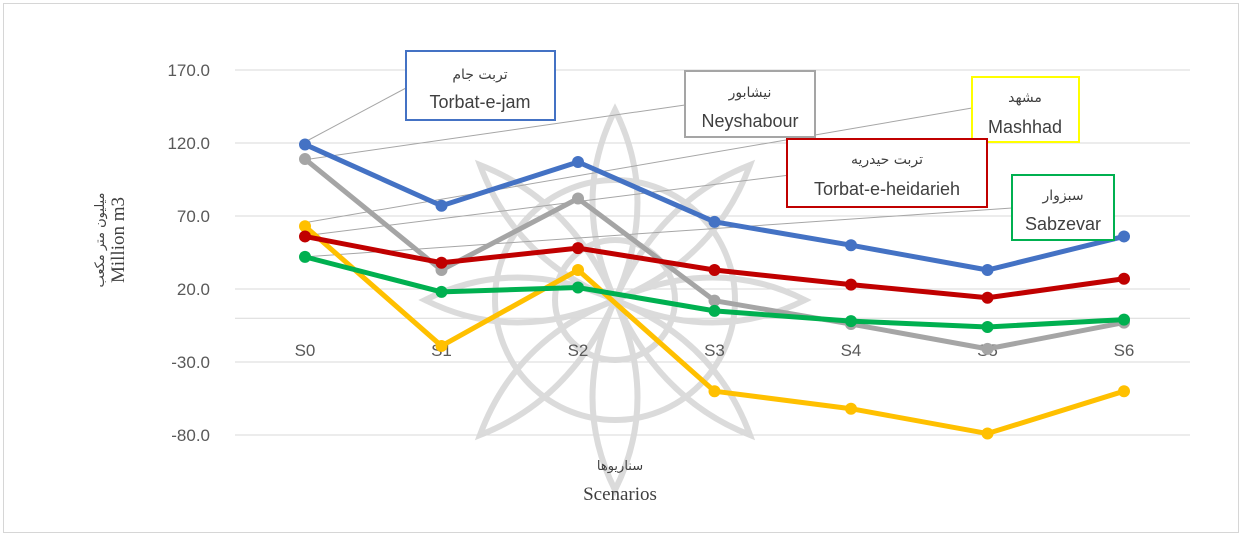 Image resolution: width=1244 pixels, height=539 pixels. What do you see at coordinates (750, 104) in the screenshot?
I see `series-label-neyshabour: نیشابور Neyshabour` at bounding box center [750, 104].